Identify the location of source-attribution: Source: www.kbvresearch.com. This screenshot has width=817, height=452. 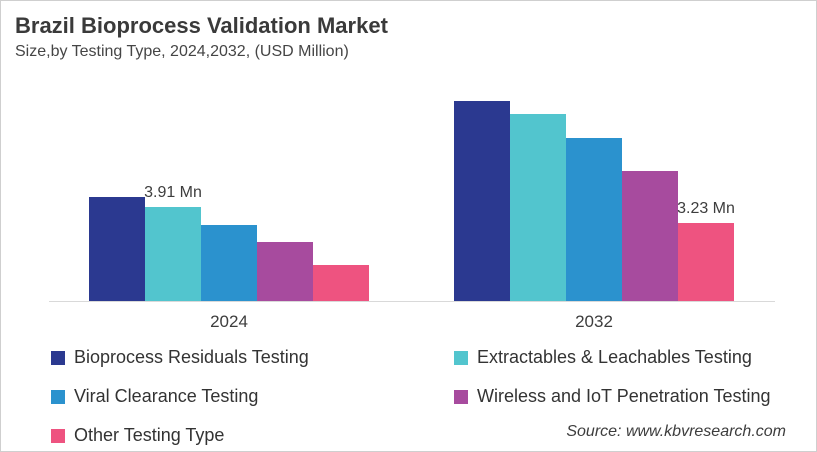
(676, 431).